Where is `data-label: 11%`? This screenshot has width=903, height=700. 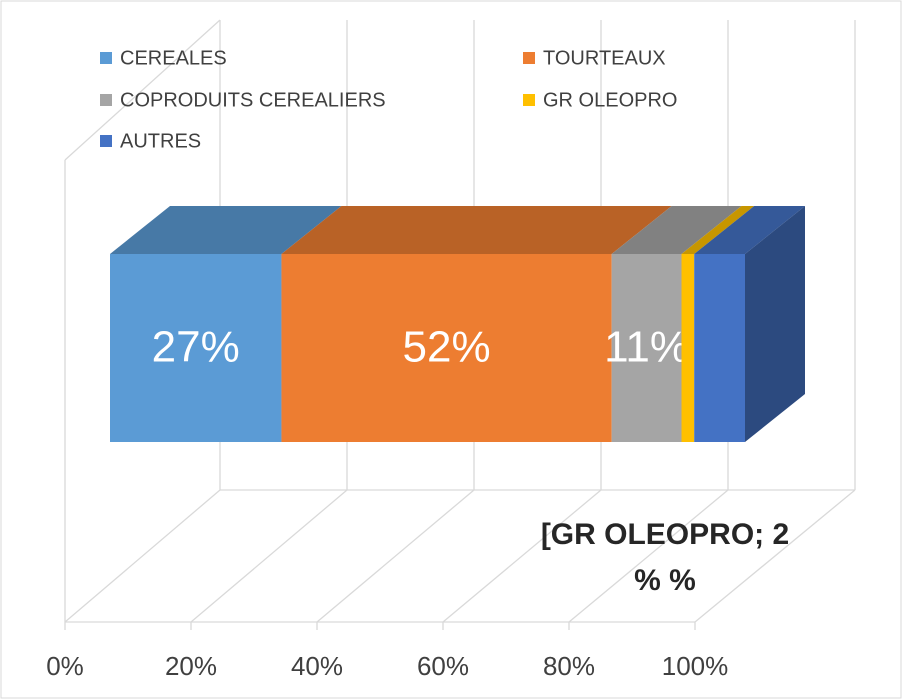 data-label: 11% is located at coordinates (646, 347).